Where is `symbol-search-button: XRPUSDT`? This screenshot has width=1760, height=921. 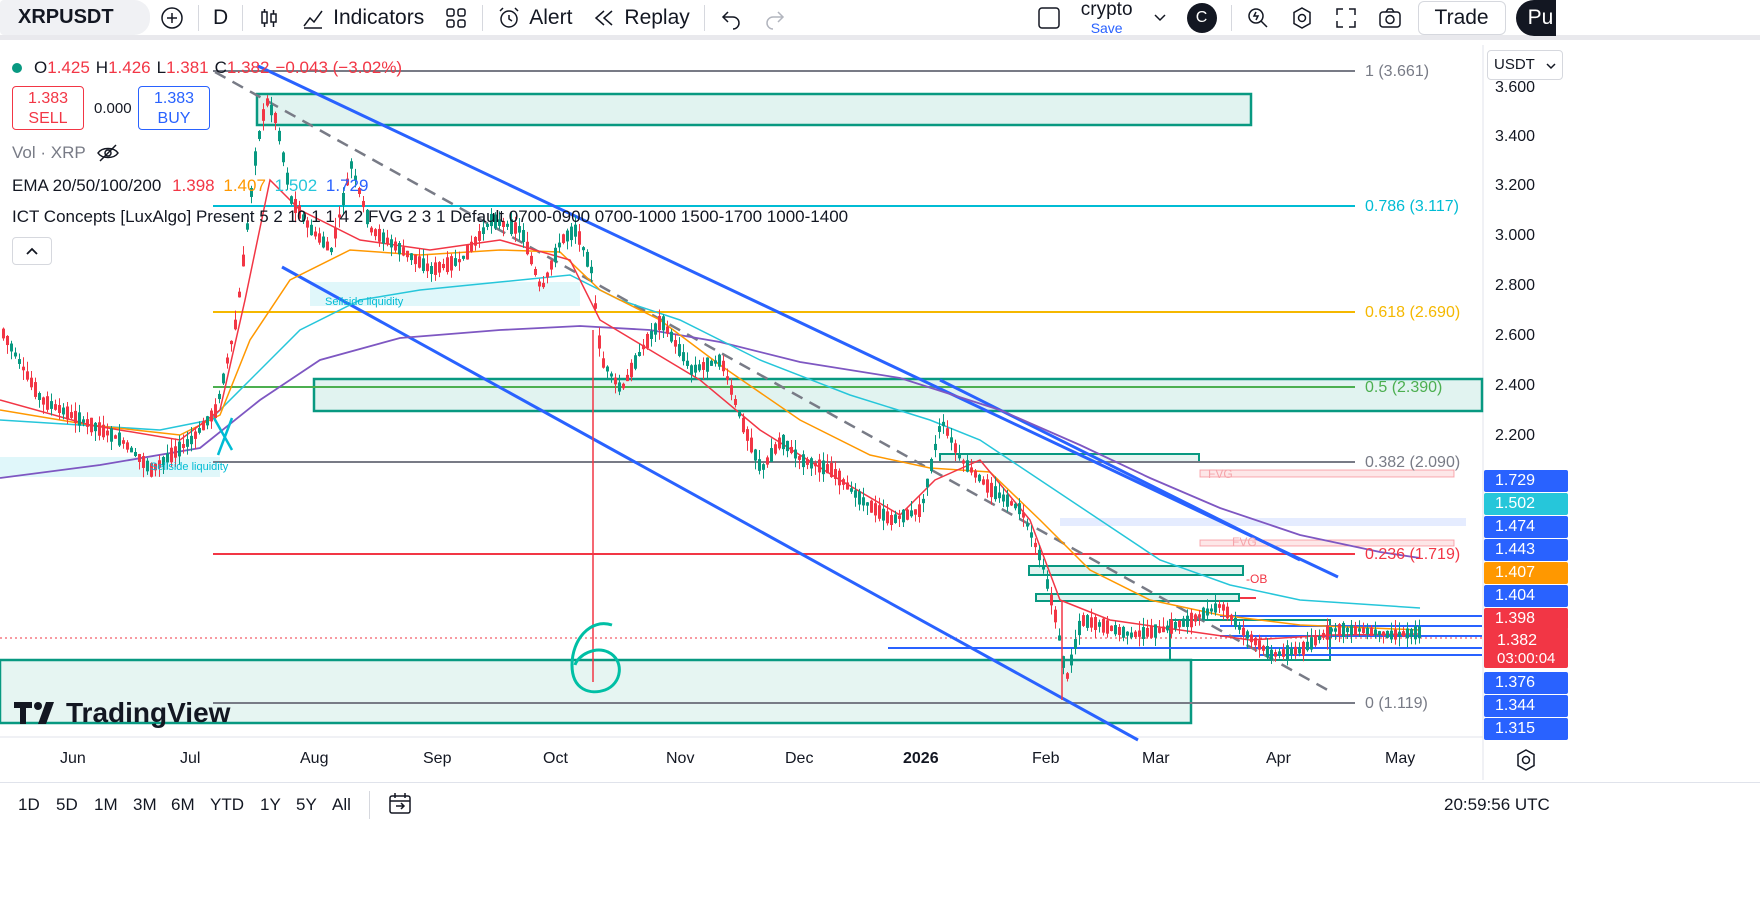 symbol-search-button: XRPUSDT is located at coordinates (75, 17).